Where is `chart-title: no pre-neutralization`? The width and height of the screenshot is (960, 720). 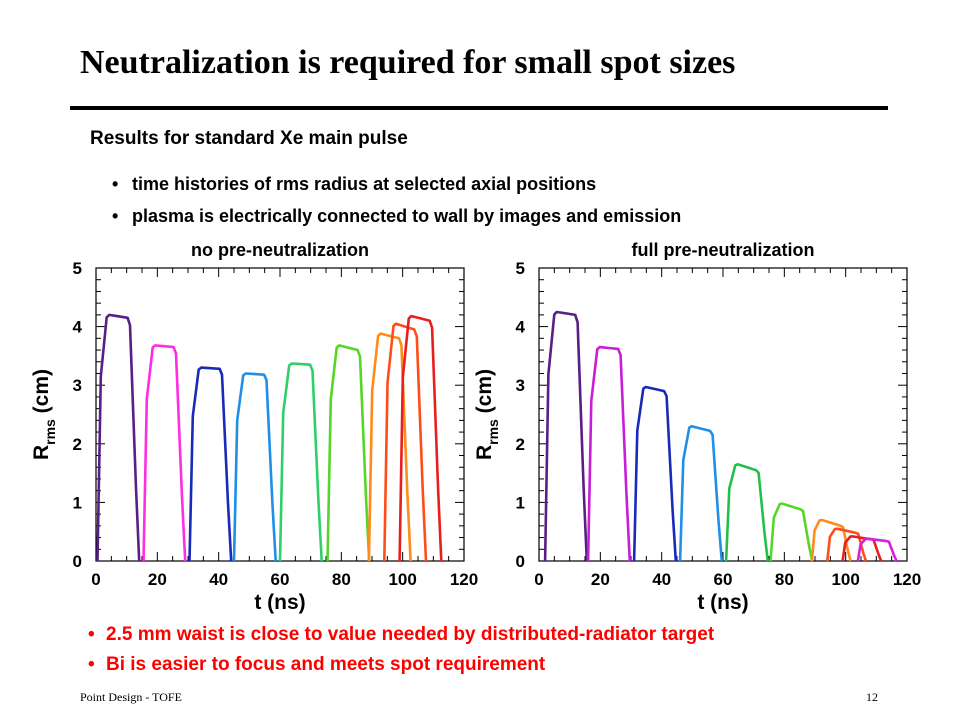
chart-title: no pre-neutralization is located at coordinates (280, 250).